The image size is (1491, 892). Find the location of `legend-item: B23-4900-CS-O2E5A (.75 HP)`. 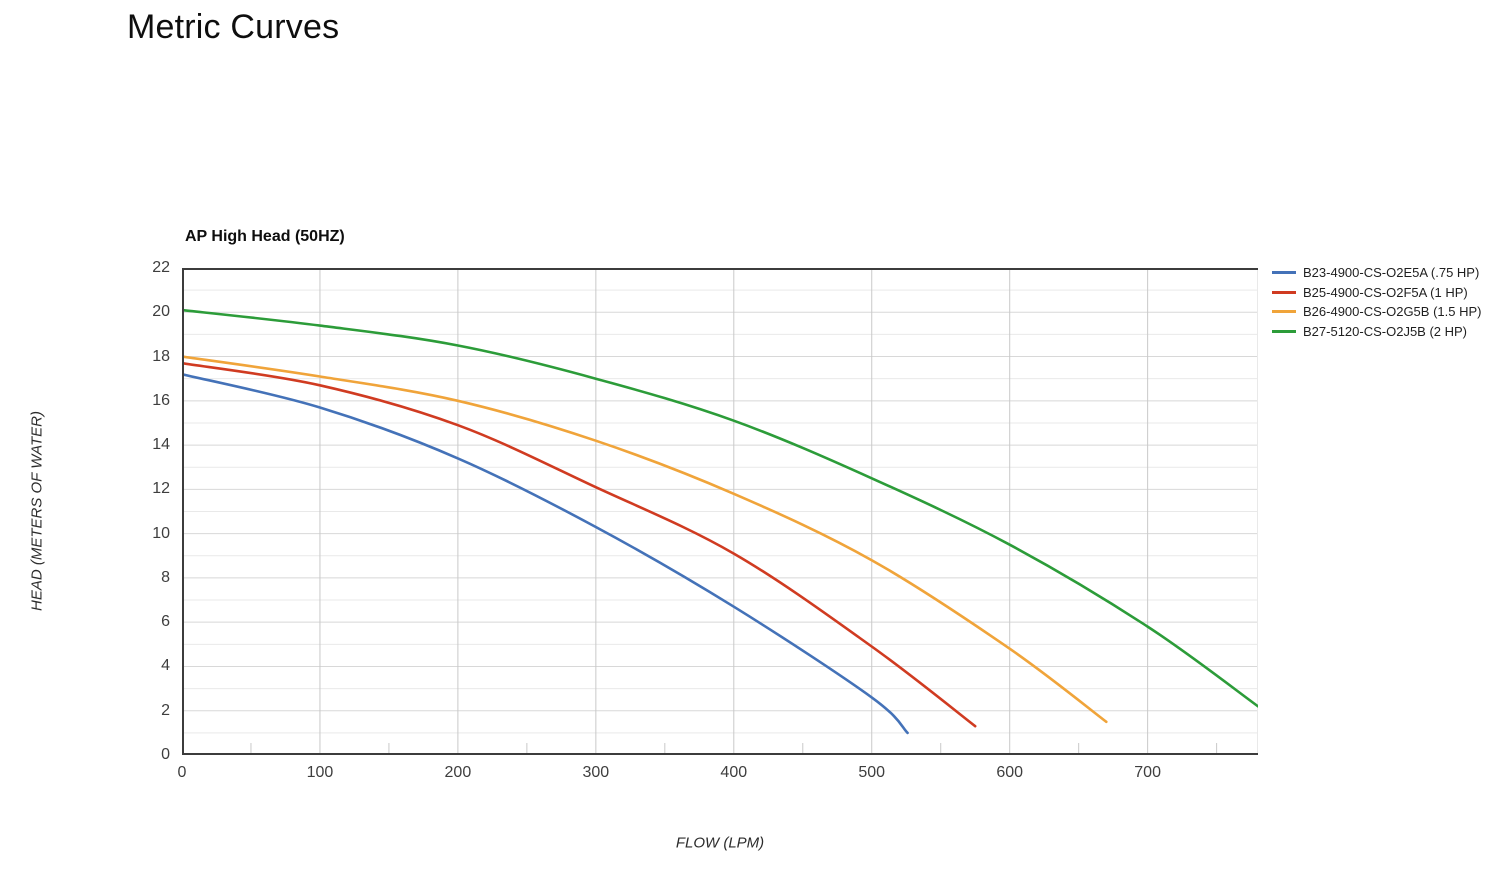

legend-item: B23-4900-CS-O2E5A (.75 HP) is located at coordinates (1376, 272).